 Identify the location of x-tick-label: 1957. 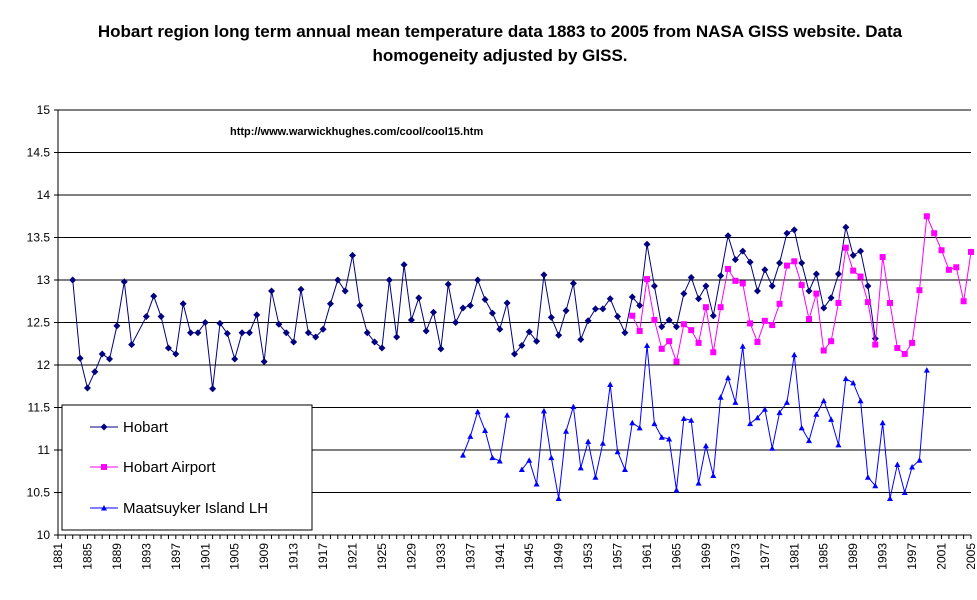
(618, 556).